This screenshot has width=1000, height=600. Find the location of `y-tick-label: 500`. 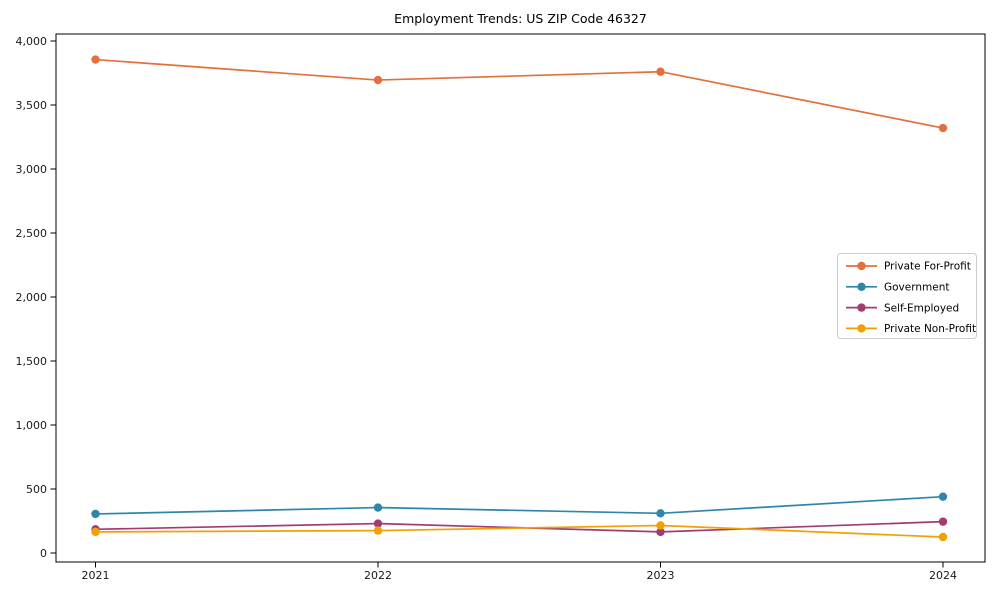

y-tick-label: 500 is located at coordinates (36, 489).